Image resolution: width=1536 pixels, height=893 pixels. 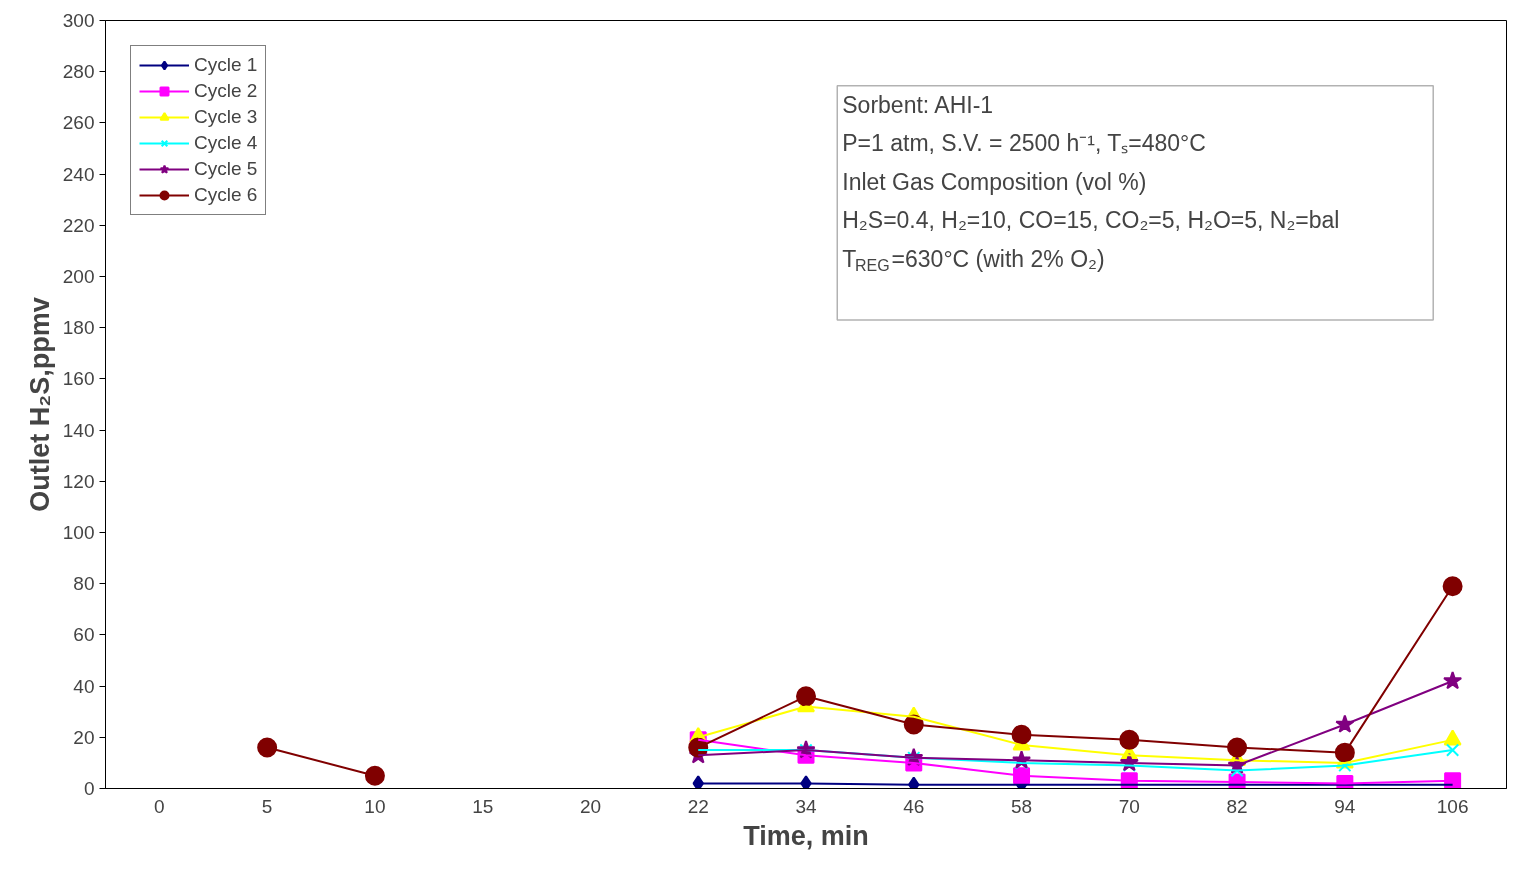 I want to click on y-tick-label: 240, so click(x=78, y=174).